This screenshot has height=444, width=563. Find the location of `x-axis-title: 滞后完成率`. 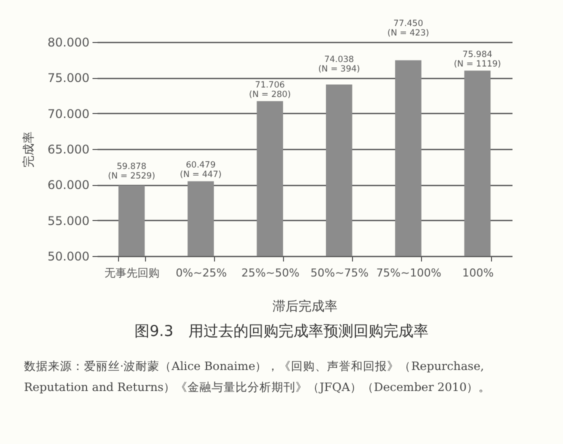

x-axis-title: 滞后完成率 is located at coordinates (305, 306).